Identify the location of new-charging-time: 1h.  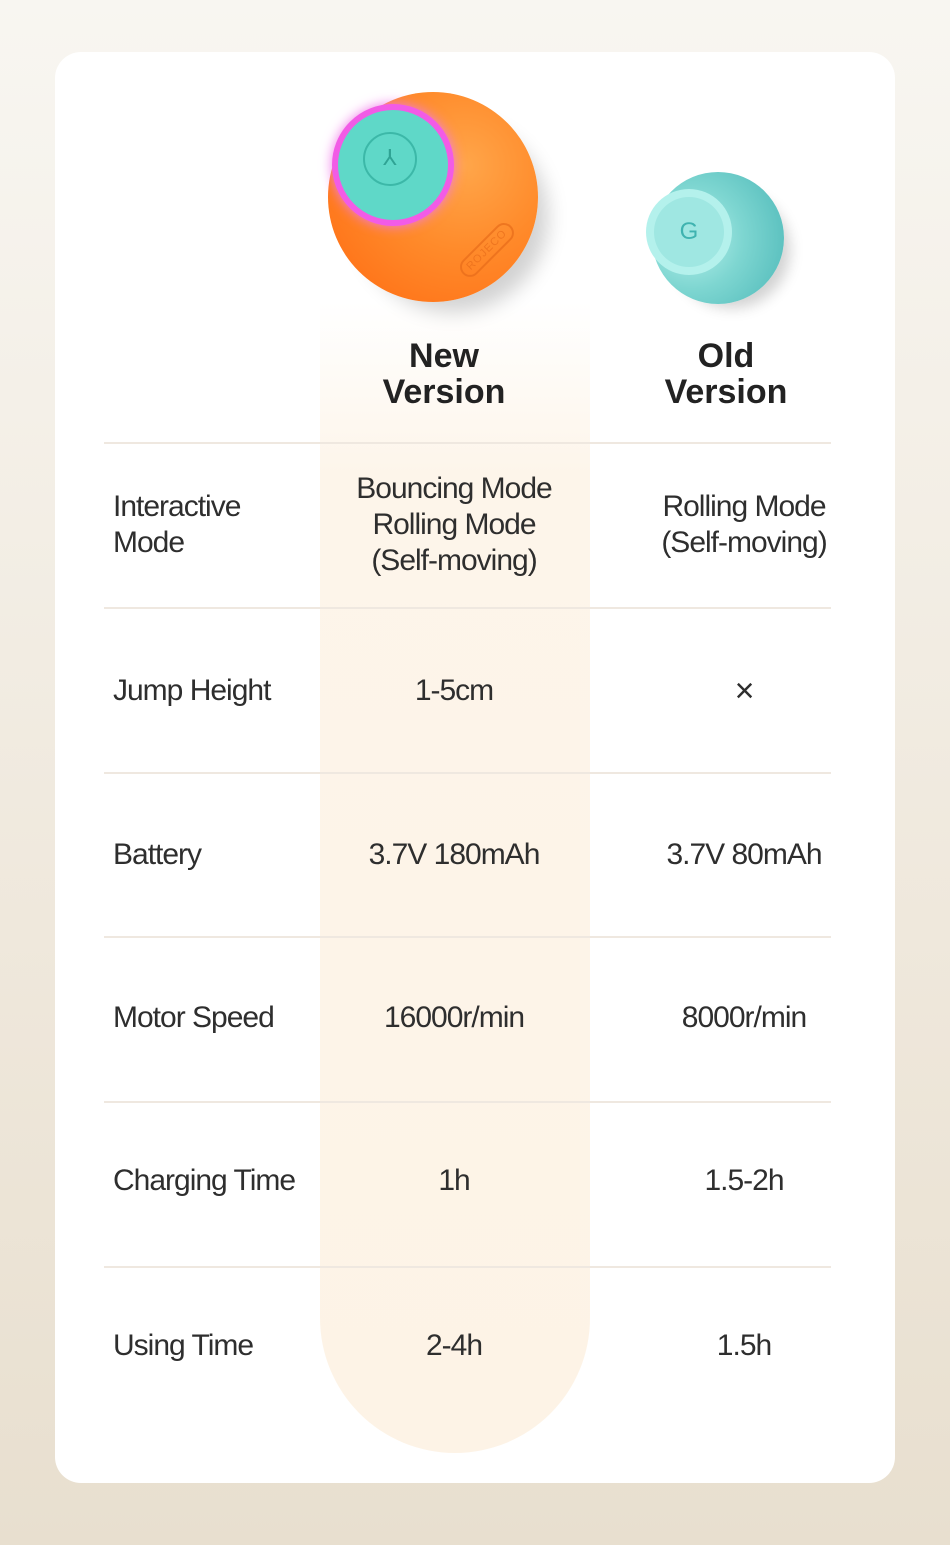
(454, 1180).